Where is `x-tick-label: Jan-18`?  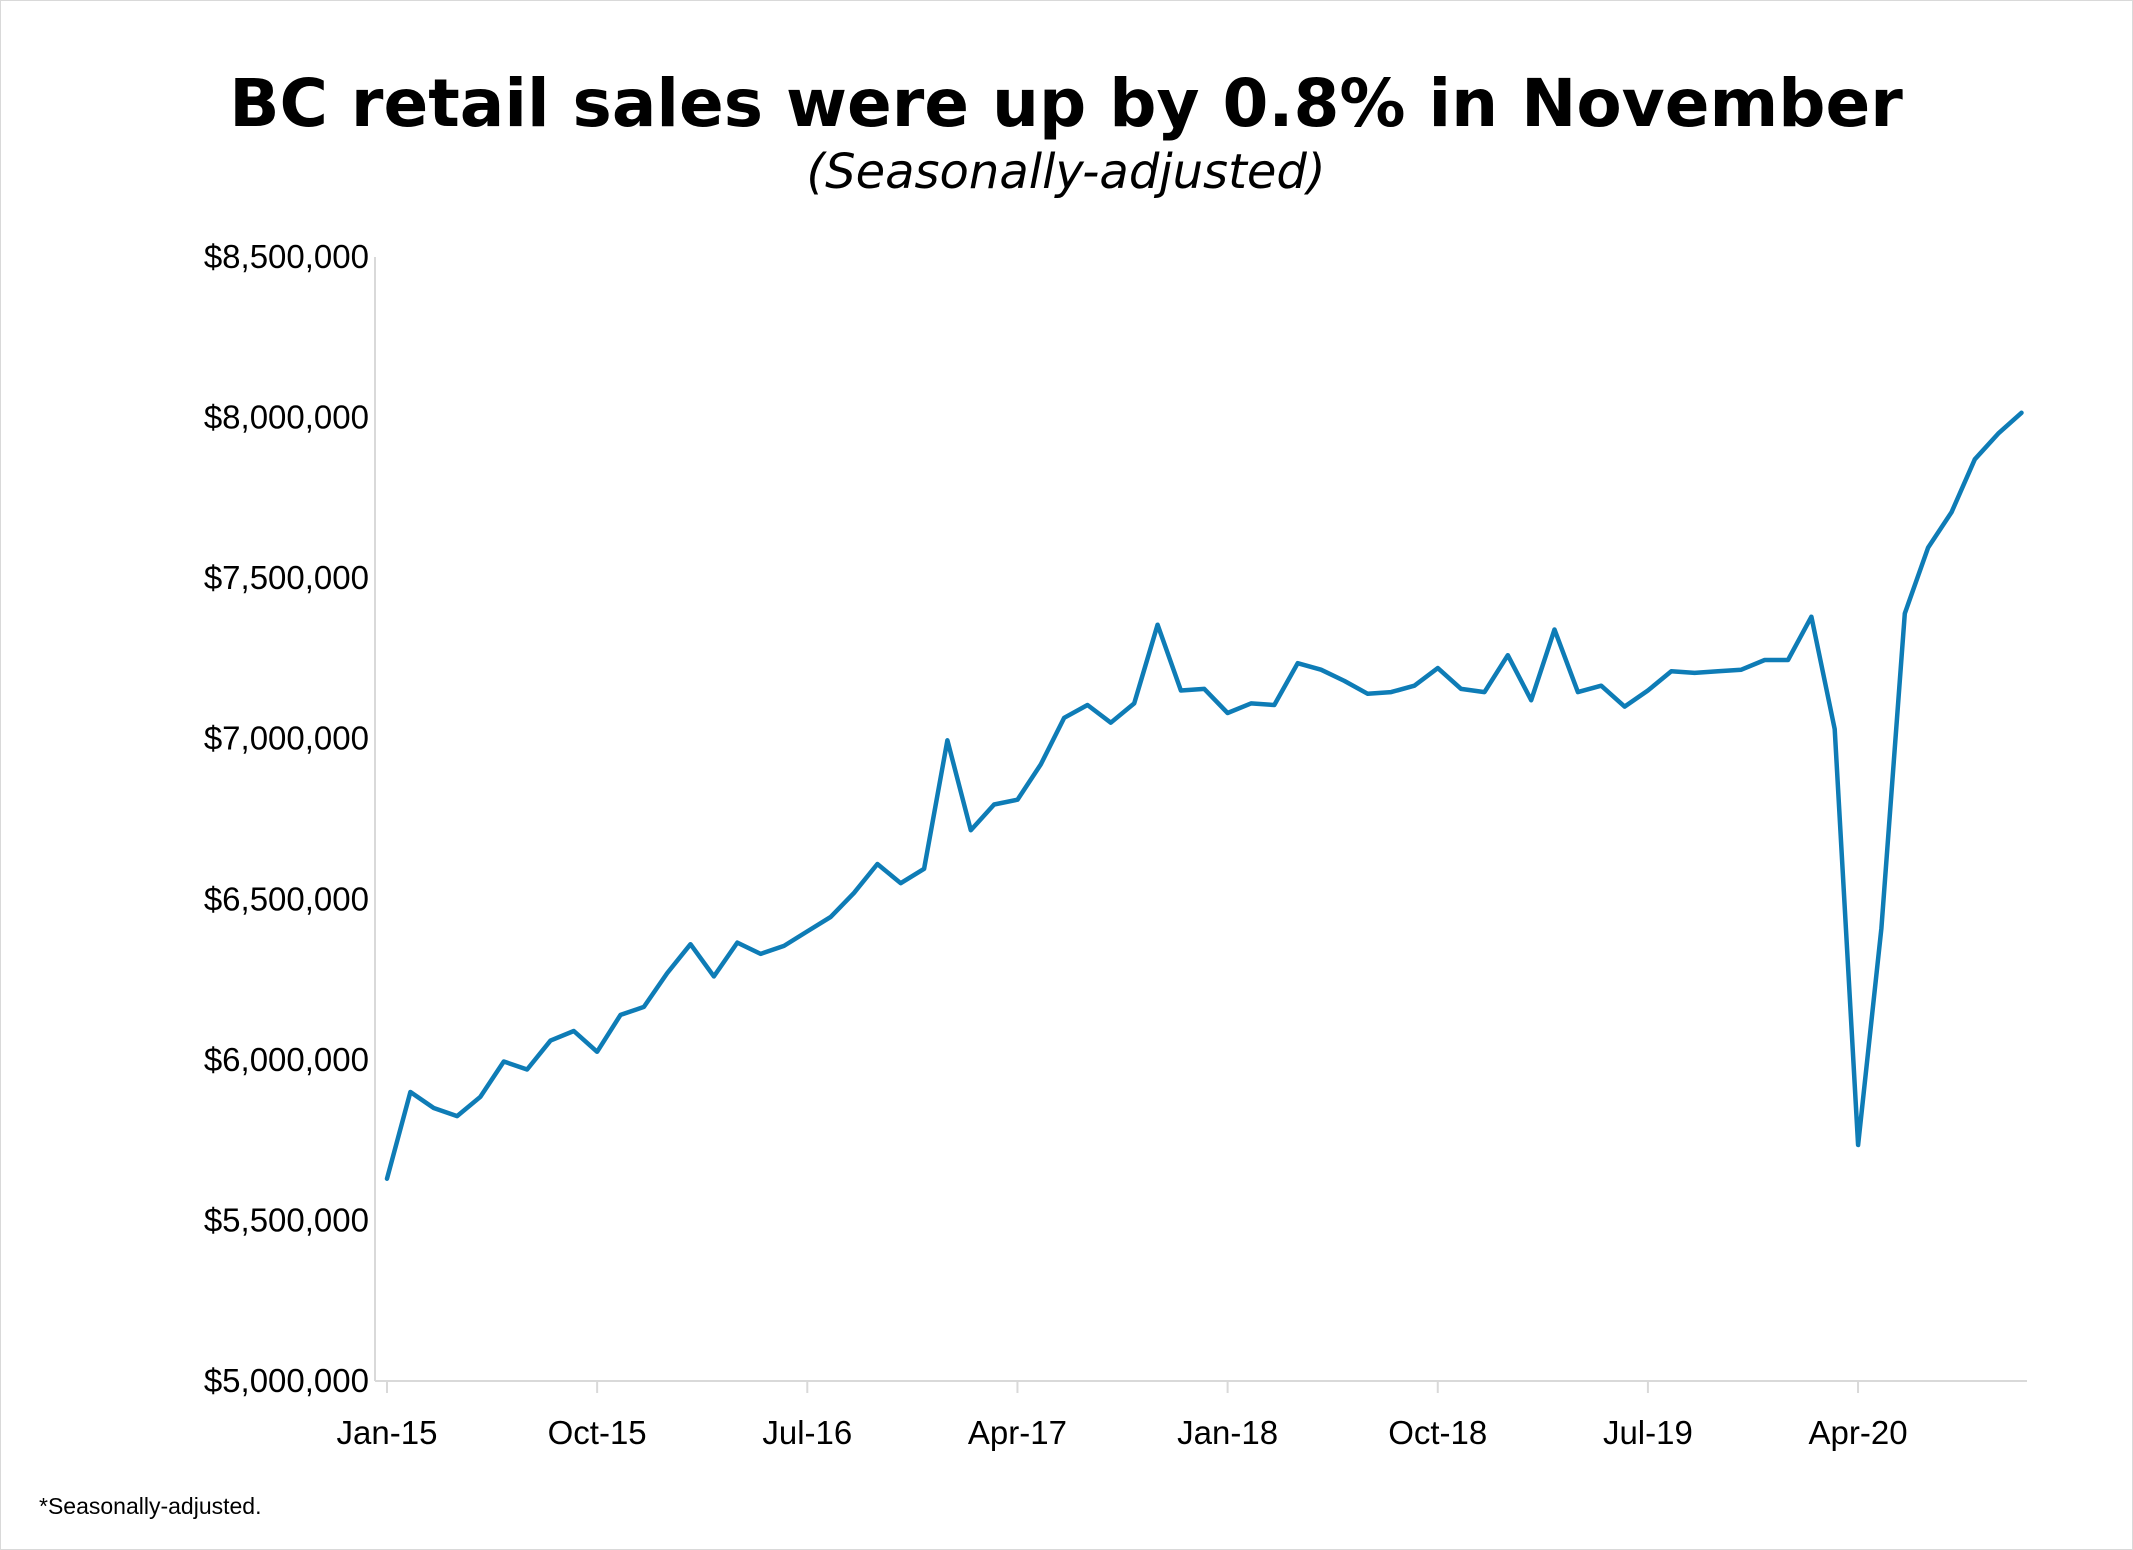 x-tick-label: Jan-18 is located at coordinates (1227, 1432).